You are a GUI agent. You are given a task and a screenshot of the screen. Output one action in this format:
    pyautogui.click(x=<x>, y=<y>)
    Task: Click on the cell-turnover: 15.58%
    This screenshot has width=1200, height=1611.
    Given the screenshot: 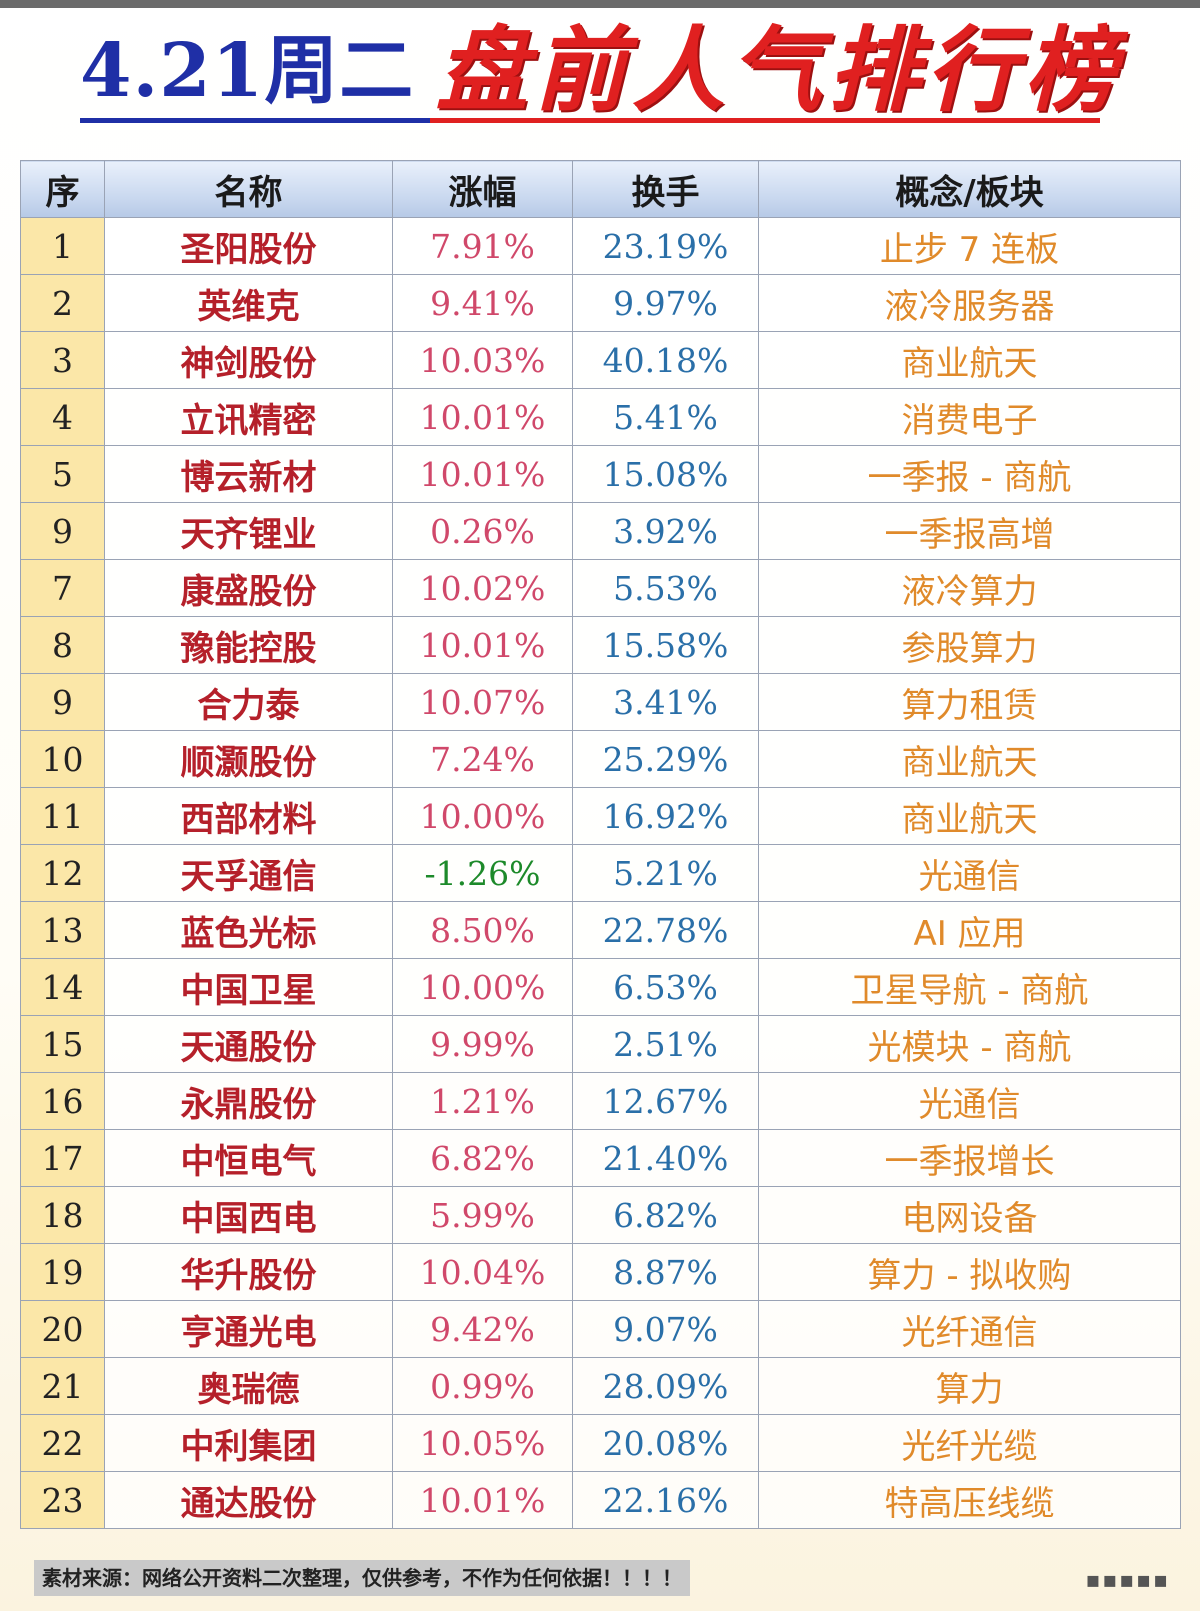 What is the action you would take?
    pyautogui.click(x=665, y=645)
    